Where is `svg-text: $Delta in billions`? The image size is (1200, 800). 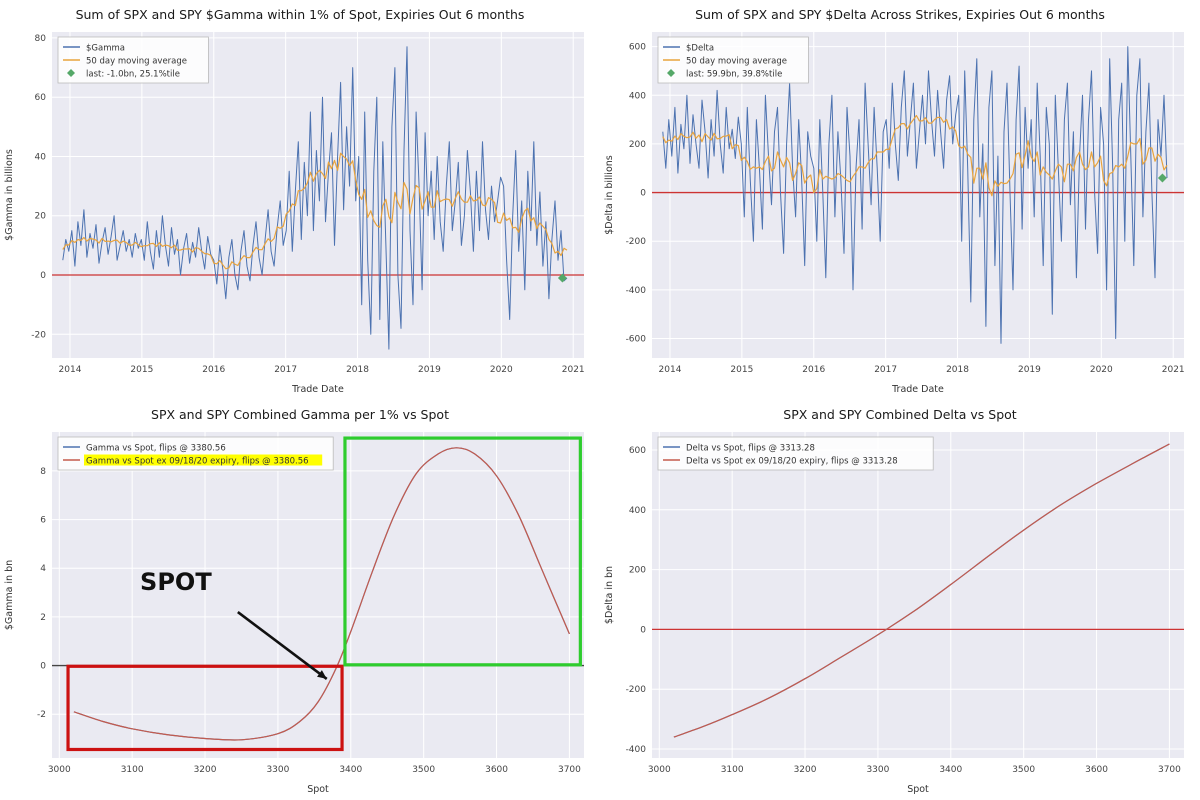 svg-text: $Delta in billions is located at coordinates (609, 195).